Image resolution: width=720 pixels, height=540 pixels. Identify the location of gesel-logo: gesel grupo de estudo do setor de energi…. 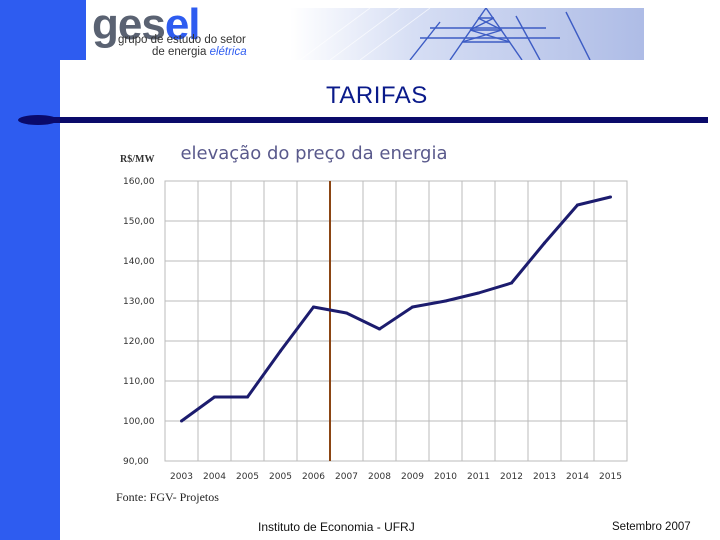
(186, 30).